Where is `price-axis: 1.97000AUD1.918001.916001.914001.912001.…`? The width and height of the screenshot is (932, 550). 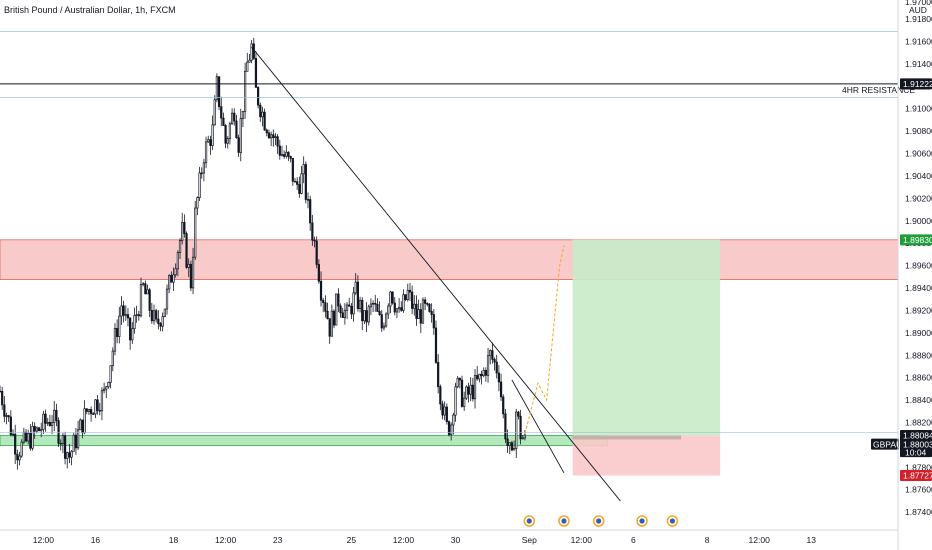
price-axis: 1.97000AUD1.918001.916001.914001.912001.… is located at coordinates (914, 275).